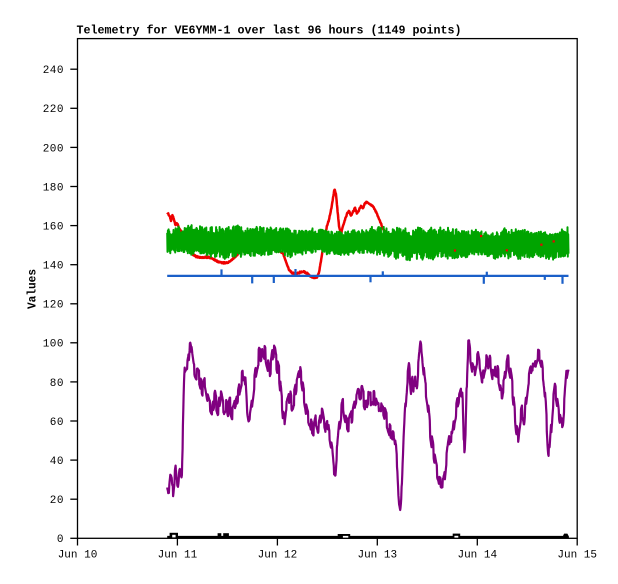  What do you see at coordinates (78, 556) in the screenshot?
I see `svg-text: Jun 10` at bounding box center [78, 556].